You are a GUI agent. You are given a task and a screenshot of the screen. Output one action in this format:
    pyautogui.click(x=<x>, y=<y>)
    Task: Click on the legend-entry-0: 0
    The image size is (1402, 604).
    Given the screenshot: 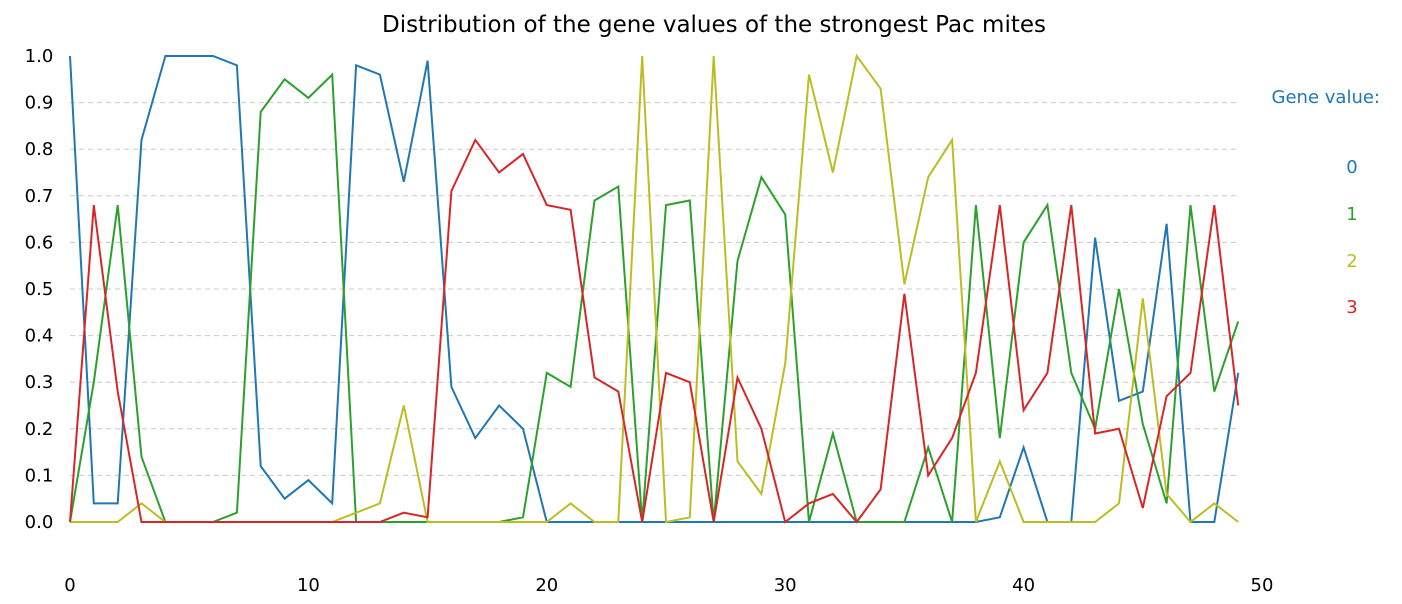 What is the action you would take?
    pyautogui.click(x=1351, y=167)
    